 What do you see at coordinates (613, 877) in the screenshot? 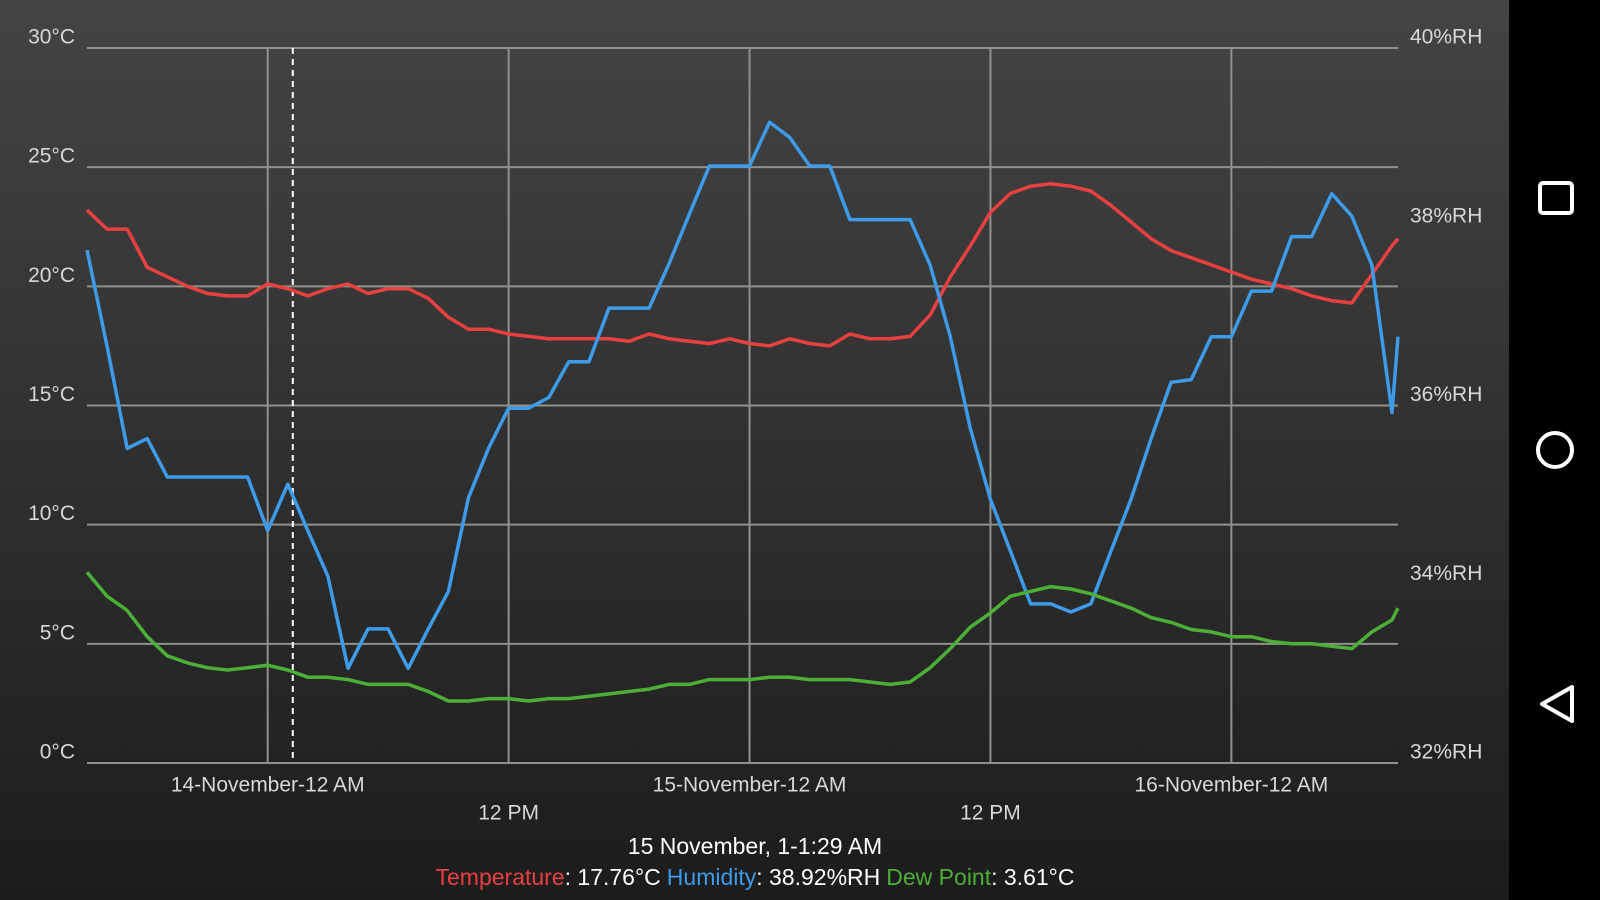
I see `readout-value: : 17.76°C` at bounding box center [613, 877].